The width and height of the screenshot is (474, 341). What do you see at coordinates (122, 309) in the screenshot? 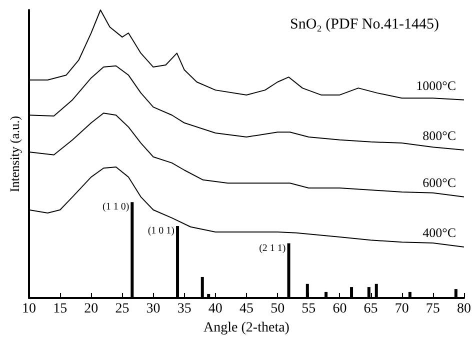
I see `x-tick-label: 25` at bounding box center [122, 309].